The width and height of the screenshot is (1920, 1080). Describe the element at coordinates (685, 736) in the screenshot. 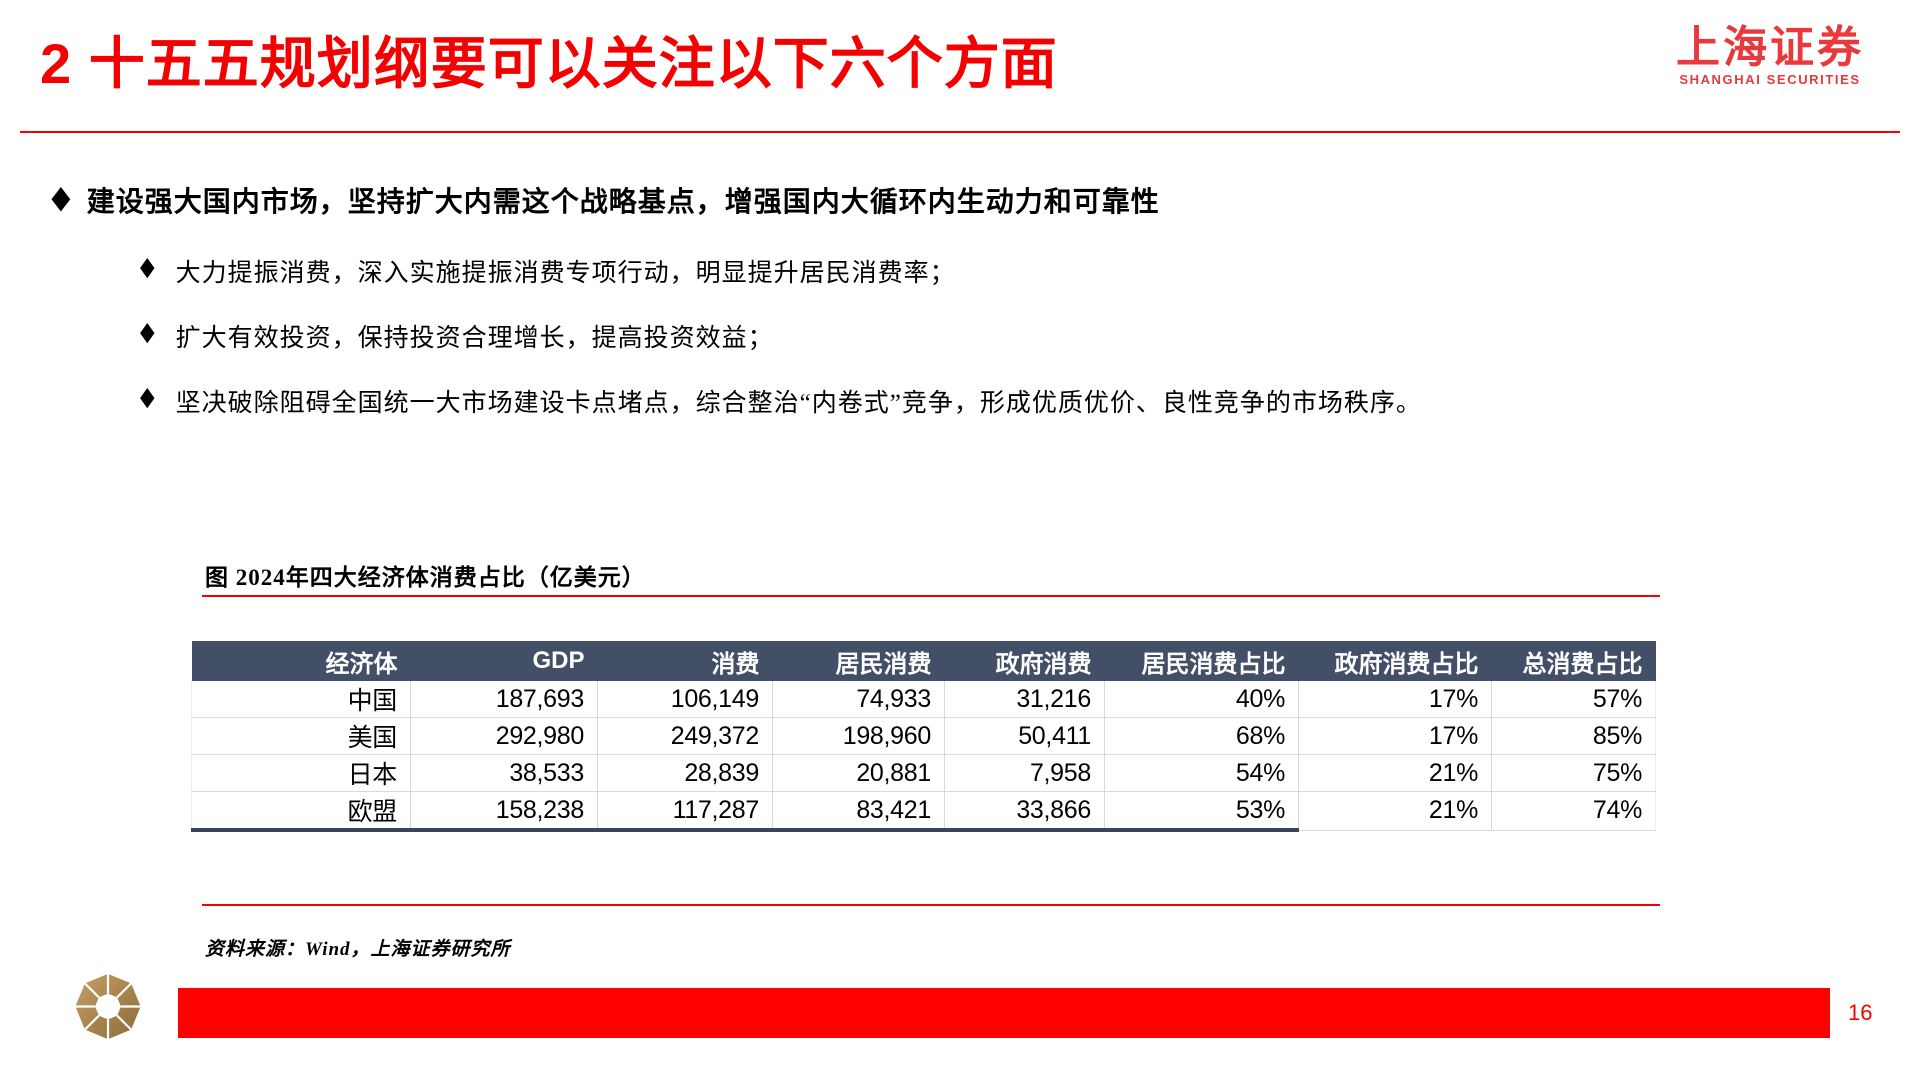

I see `cell-value: 249,372` at that location.